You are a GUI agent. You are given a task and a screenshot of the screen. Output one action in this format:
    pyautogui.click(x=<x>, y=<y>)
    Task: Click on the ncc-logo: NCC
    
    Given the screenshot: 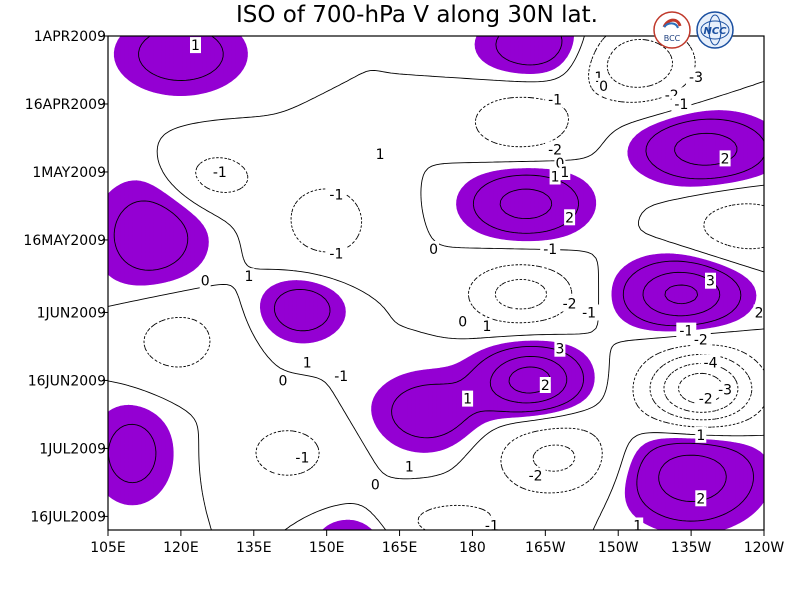 What is the action you would take?
    pyautogui.click(x=715, y=30)
    